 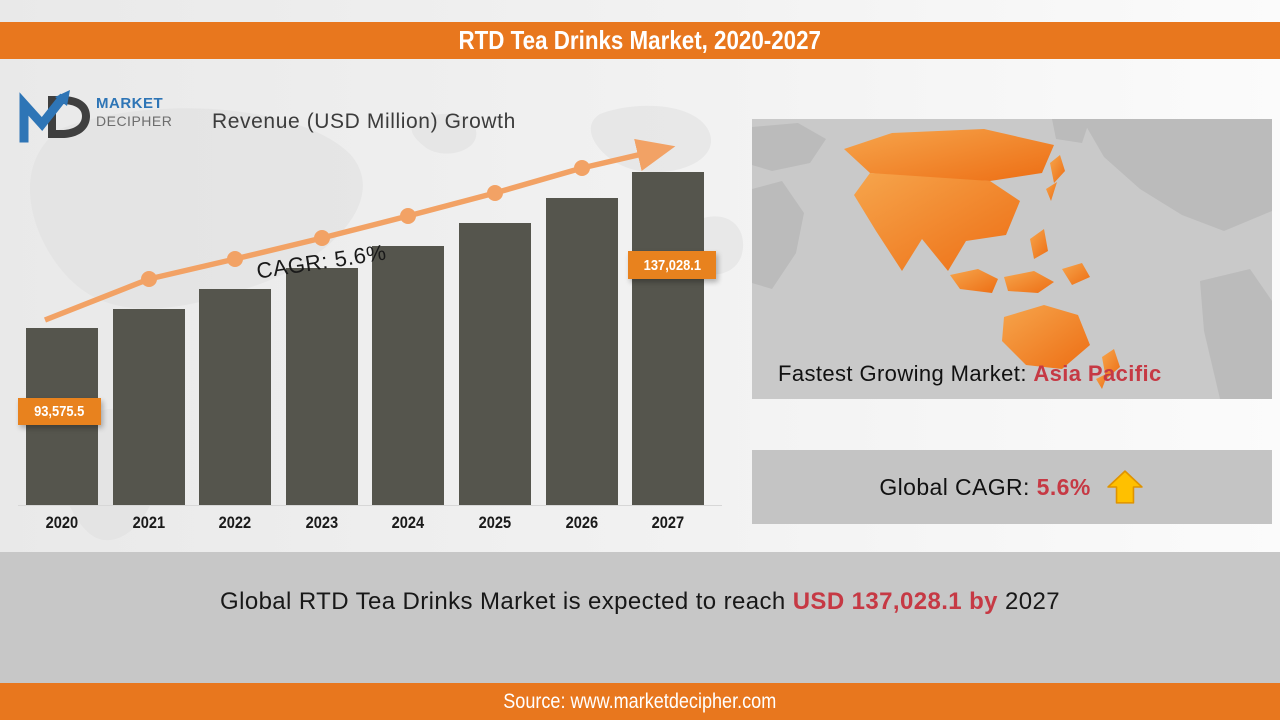 I want to click on x-axis-line, so click(x=370, y=505).